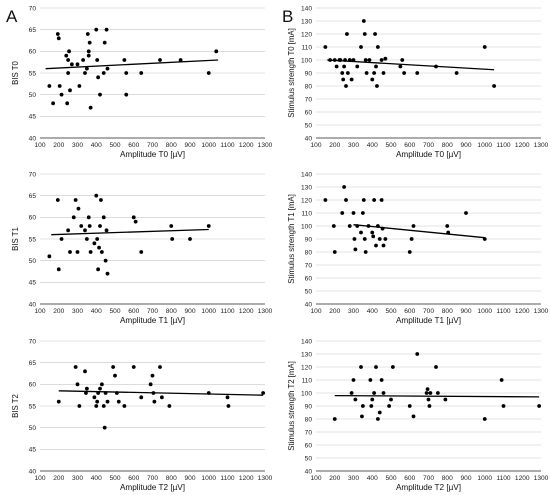  I want to click on x-tick-label: 800, so click(171, 145).